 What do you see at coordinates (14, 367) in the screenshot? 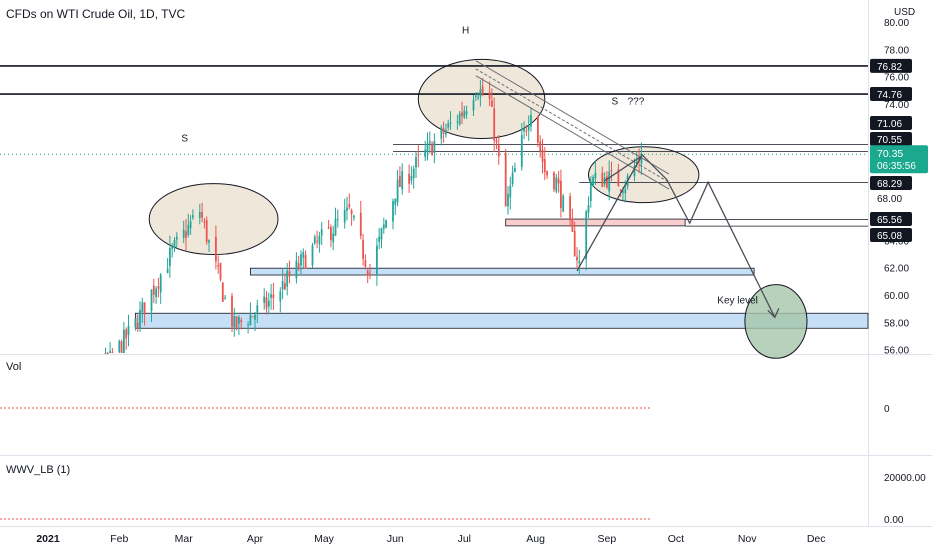
I see `volume-pane-label: Vol` at bounding box center [14, 367].